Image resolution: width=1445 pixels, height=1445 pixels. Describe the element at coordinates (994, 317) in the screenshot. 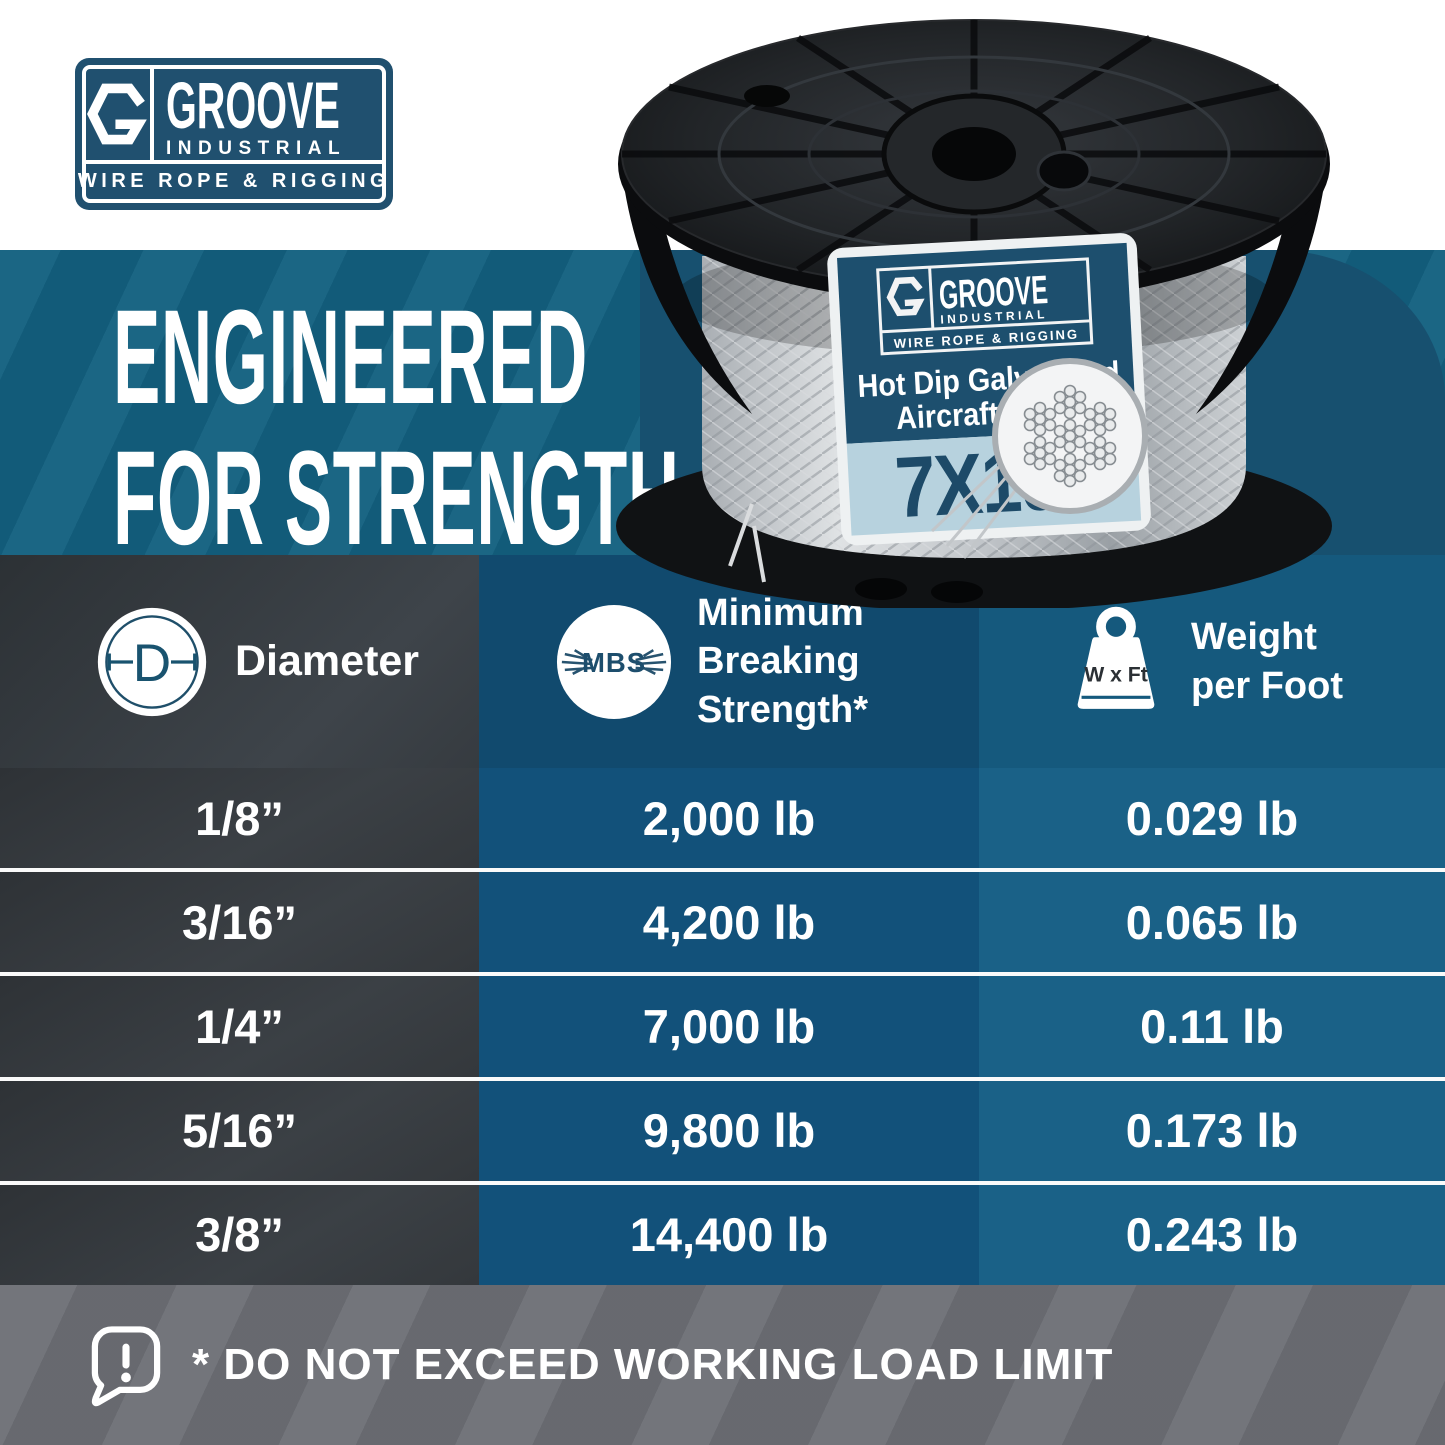

I see `label-subname: INDUSTRIAL` at that location.